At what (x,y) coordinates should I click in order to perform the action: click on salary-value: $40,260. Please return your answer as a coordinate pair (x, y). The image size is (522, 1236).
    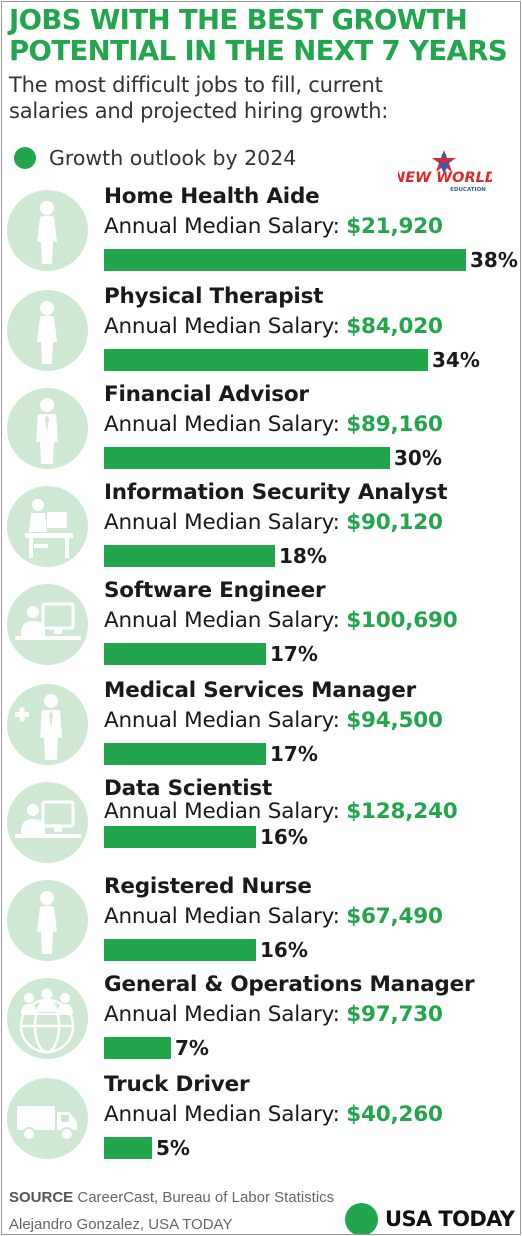
    Looking at the image, I should click on (394, 1114).